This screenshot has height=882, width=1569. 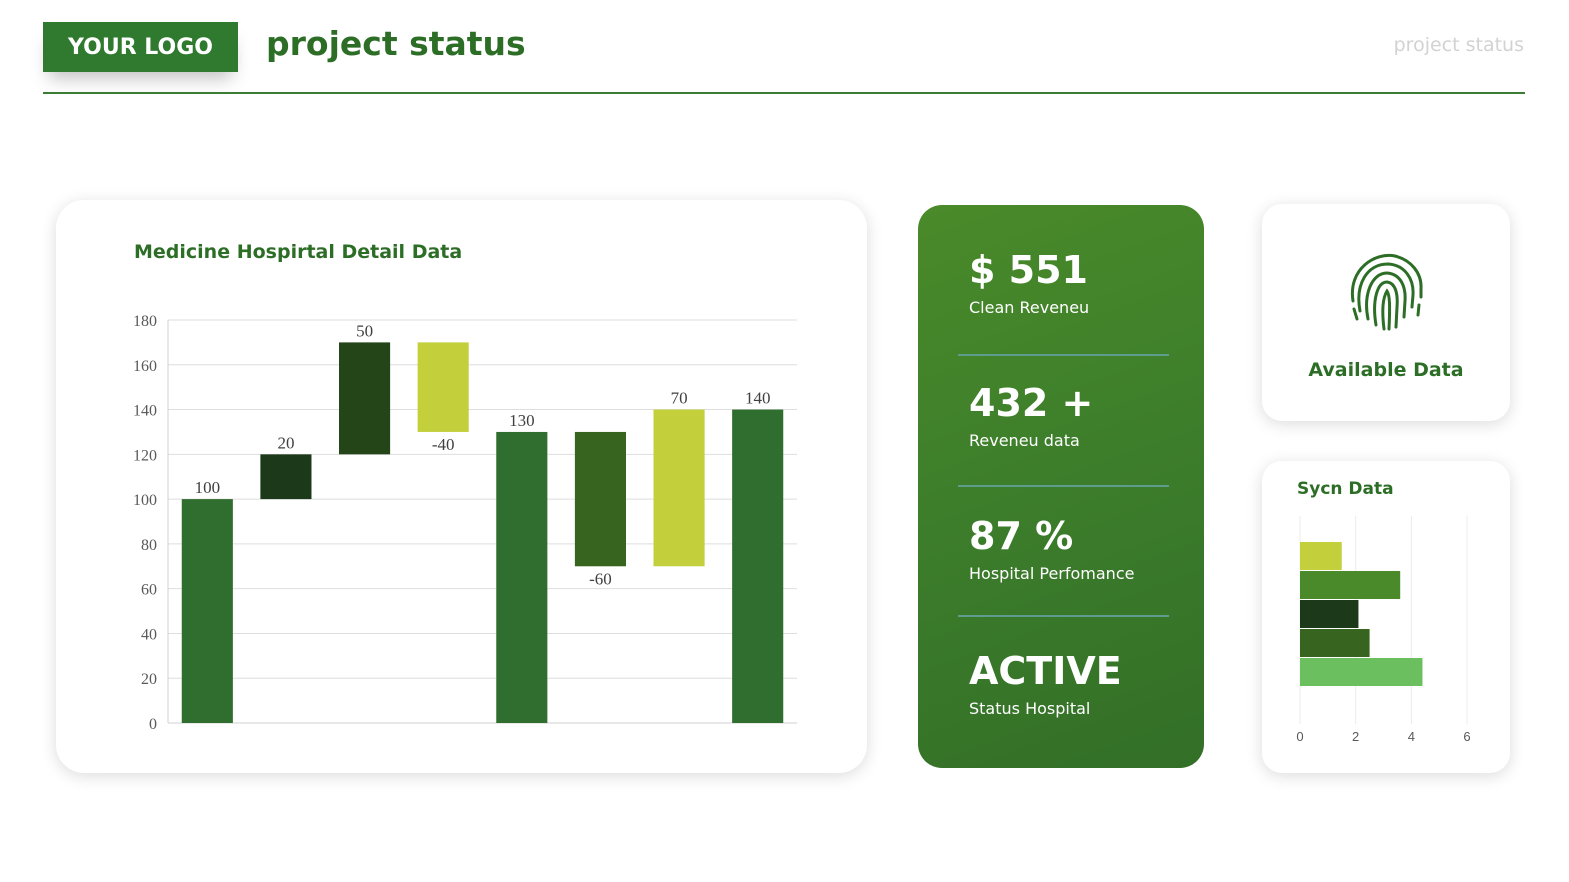 What do you see at coordinates (145, 455) in the screenshot?
I see `y-tick-label: 120` at bounding box center [145, 455].